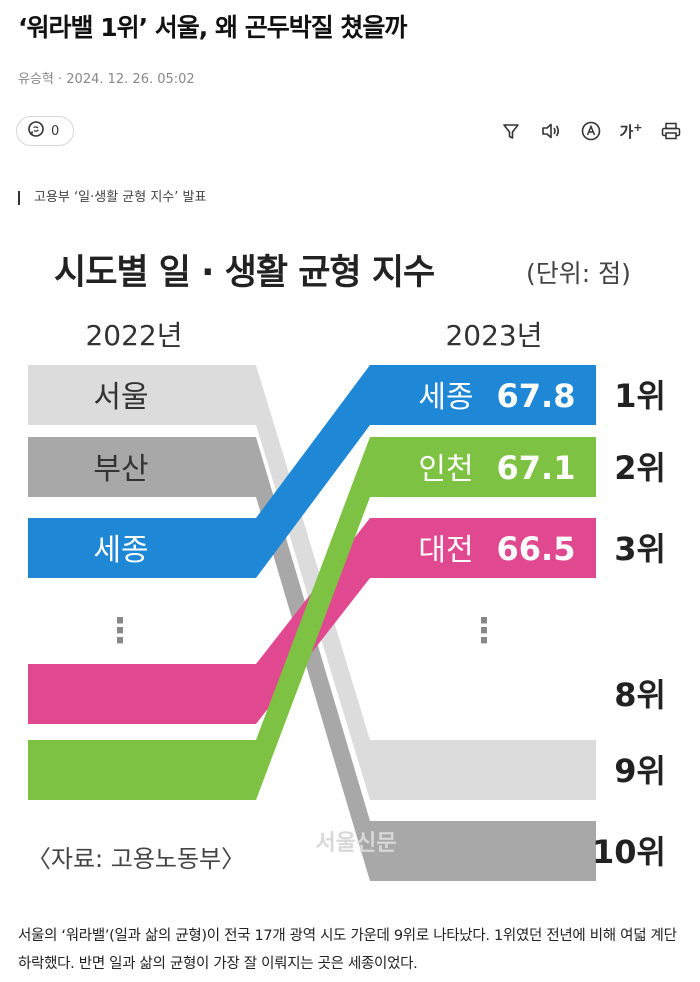 The height and width of the screenshot is (982, 700). What do you see at coordinates (511, 131) in the screenshot?
I see `filter-icon` at bounding box center [511, 131].